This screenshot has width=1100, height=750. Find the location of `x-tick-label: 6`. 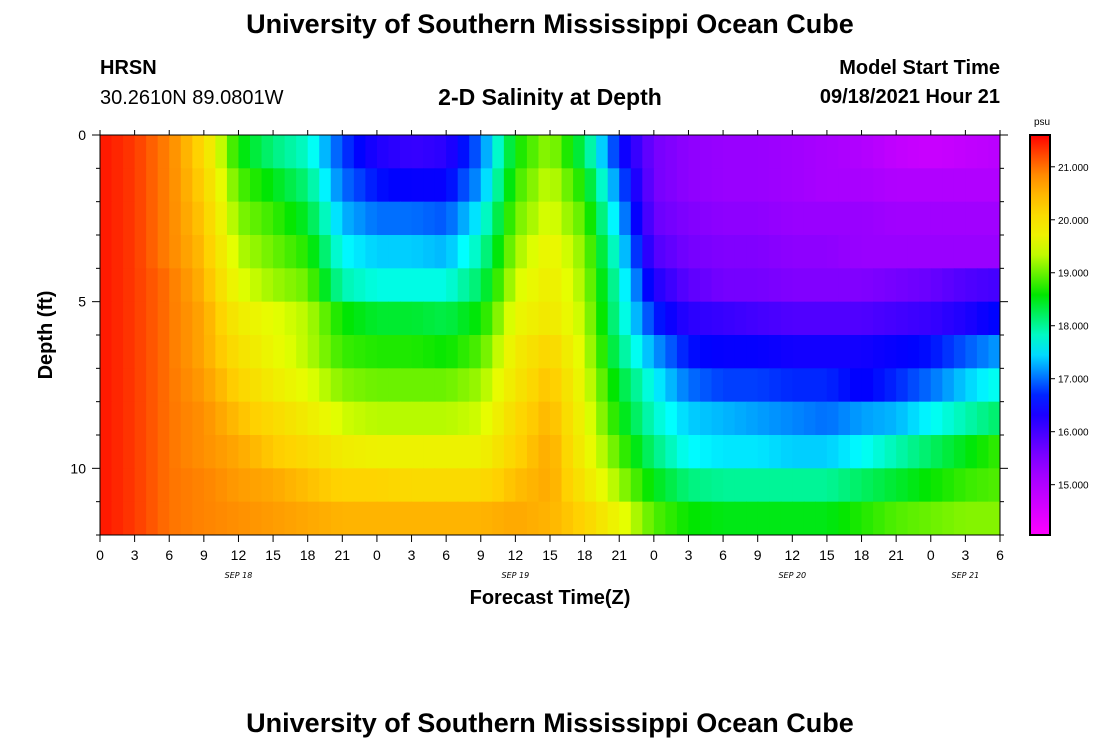

x-tick-label: 6 is located at coordinates (169, 555).